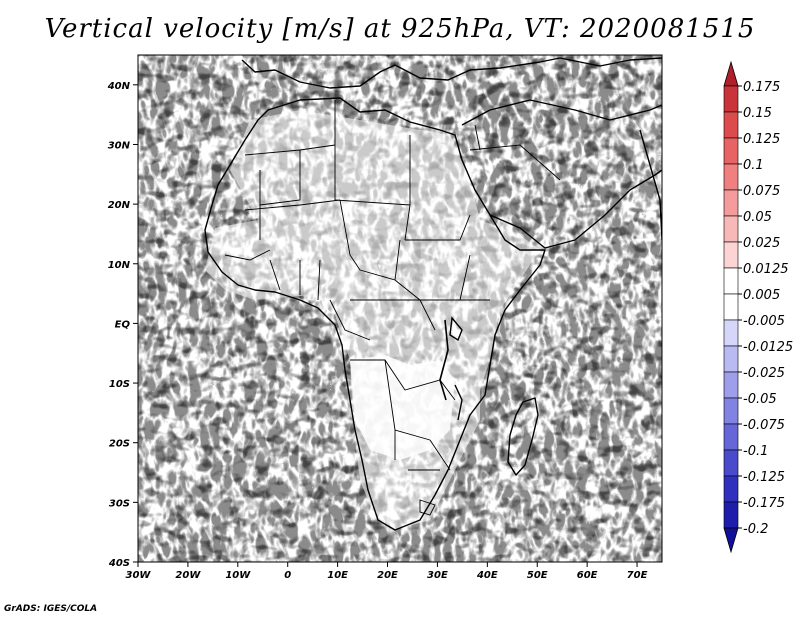  I want to click on y-tick-label: EQ, so click(123, 324).